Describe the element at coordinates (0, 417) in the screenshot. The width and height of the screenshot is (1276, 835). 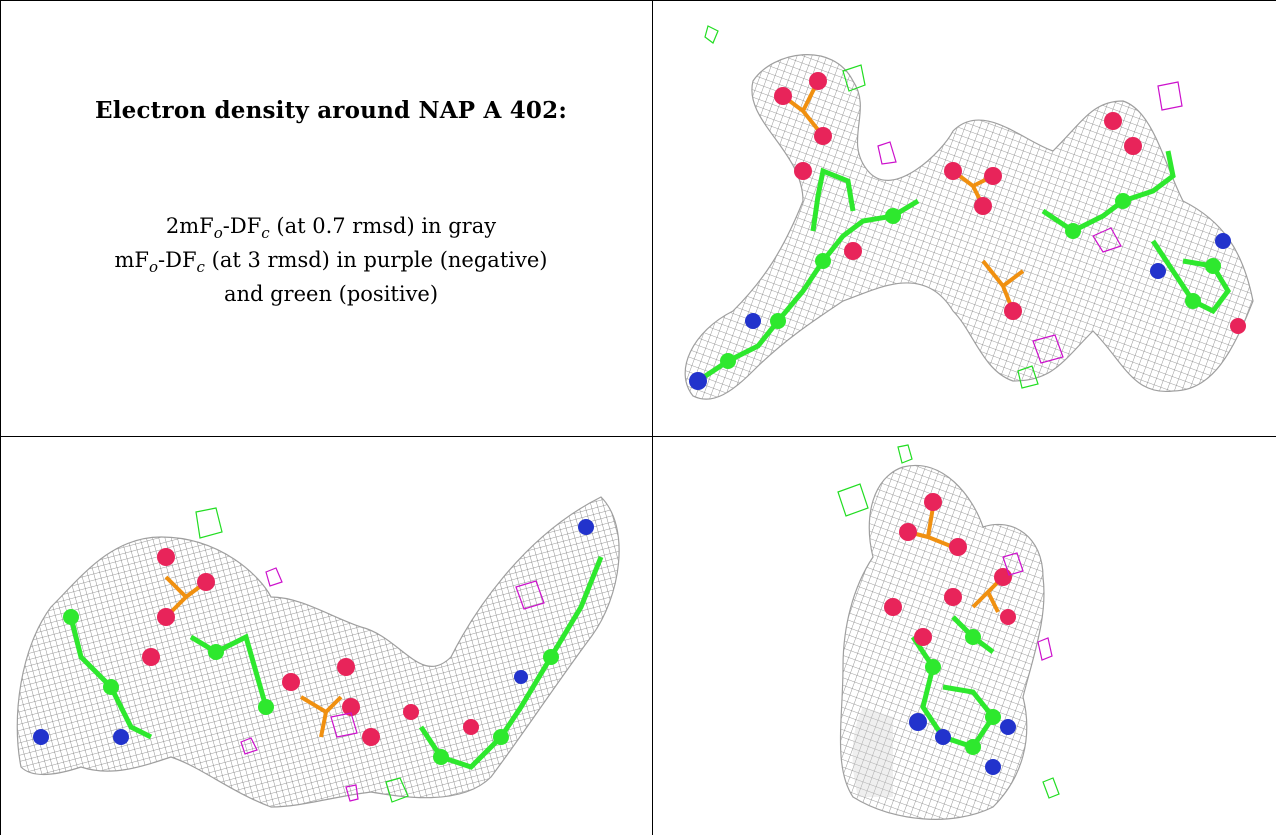
I see `table-border-left` at that location.